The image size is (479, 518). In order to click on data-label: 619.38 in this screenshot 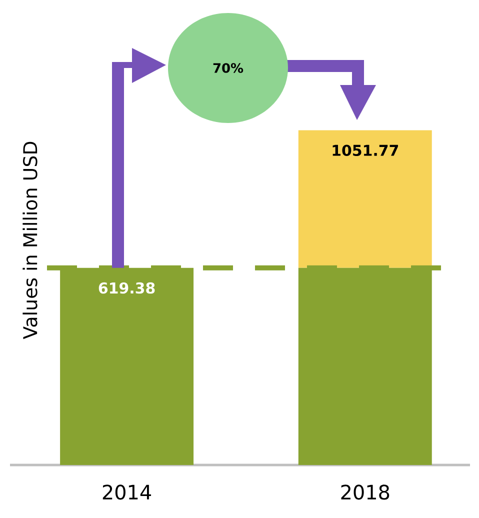, I will do `click(126, 288)`.